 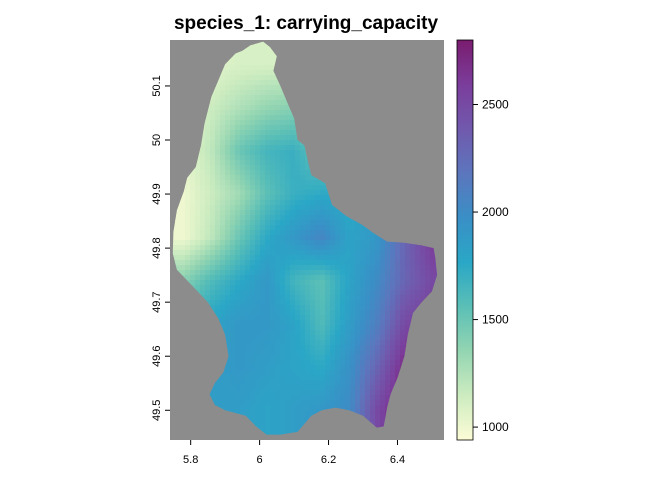 I want to click on x-tick-label: 6.2, so click(x=328, y=460).